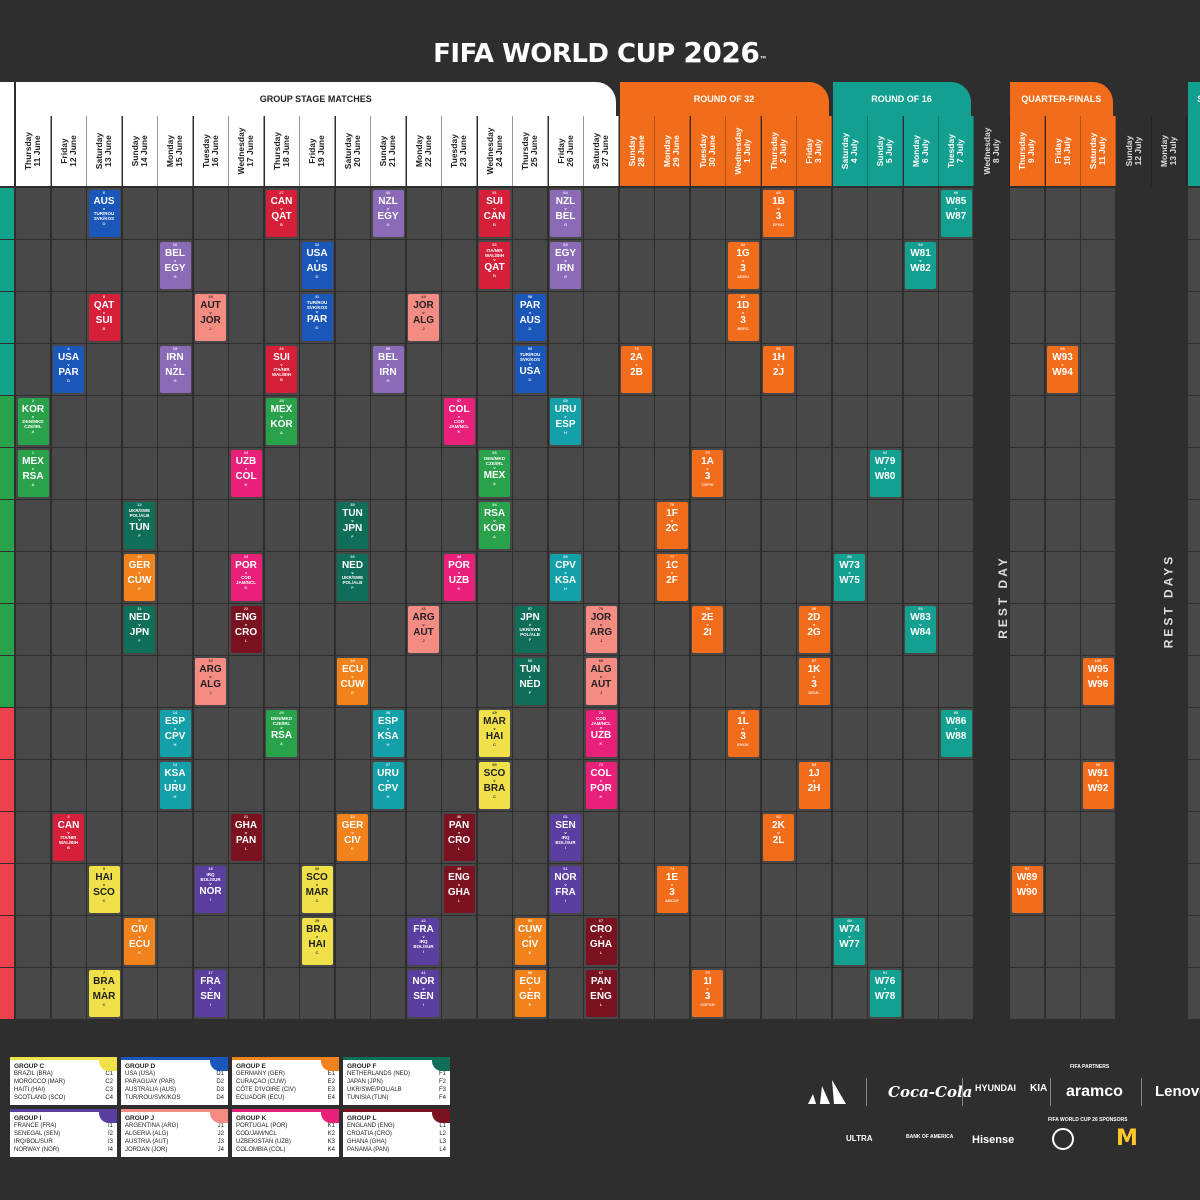 This screenshot has height=1200, width=1200. What do you see at coordinates (246, 837) in the screenshot?
I see `match-card: 21 GHA v PAN L` at bounding box center [246, 837].